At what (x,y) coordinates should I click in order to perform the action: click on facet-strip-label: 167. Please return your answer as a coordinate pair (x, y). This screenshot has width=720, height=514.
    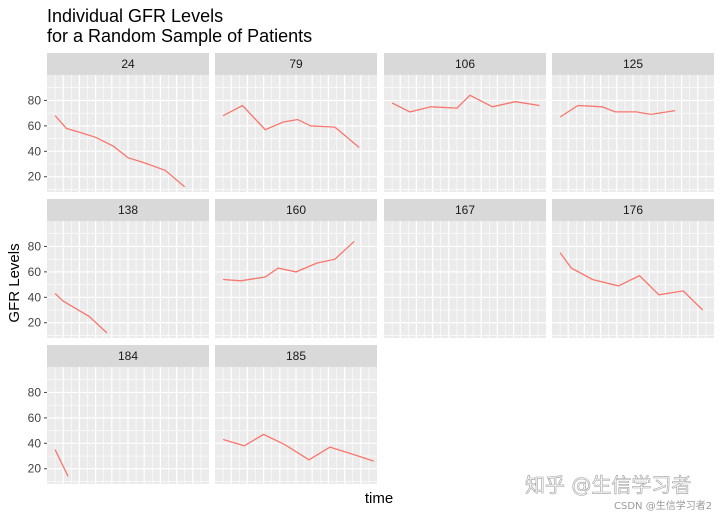
    Looking at the image, I should click on (465, 210).